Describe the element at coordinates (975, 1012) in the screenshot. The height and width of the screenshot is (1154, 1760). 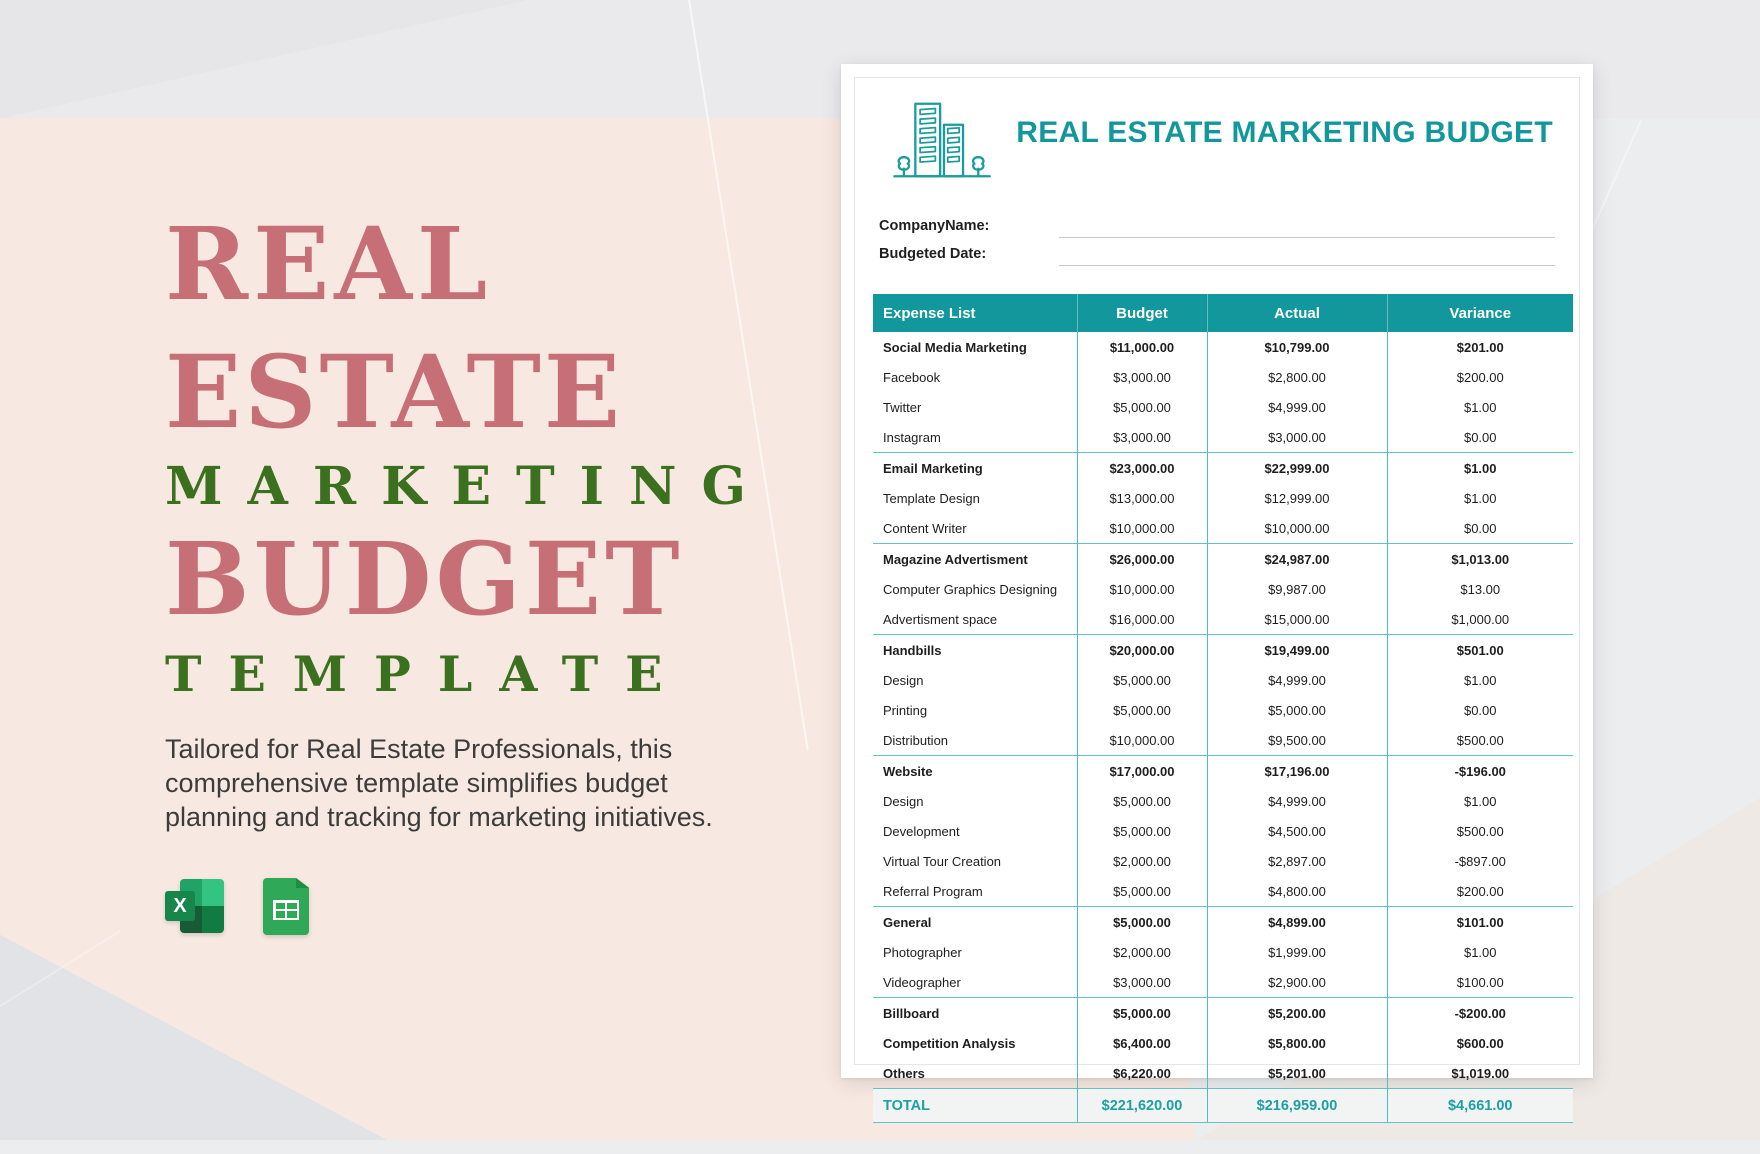
I see `expense-cell: Billboard` at that location.